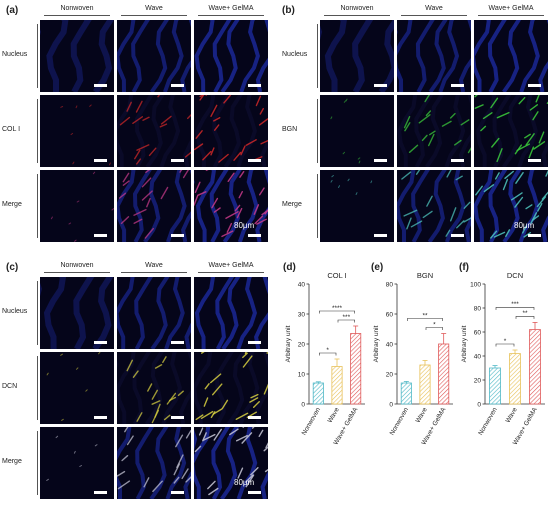 The image size is (554, 506). What do you see at coordinates (290, 129) in the screenshot?
I see `row-label: BGN` at bounding box center [290, 129].